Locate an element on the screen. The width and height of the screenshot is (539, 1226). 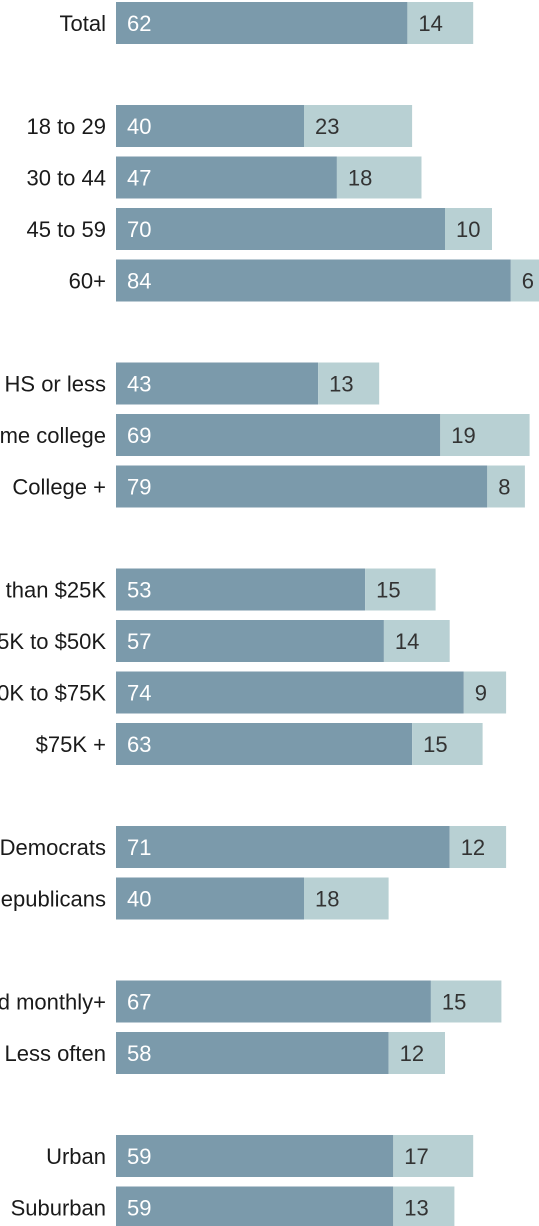
bar-row: $75K + 63 15 is located at coordinates (259, 744).